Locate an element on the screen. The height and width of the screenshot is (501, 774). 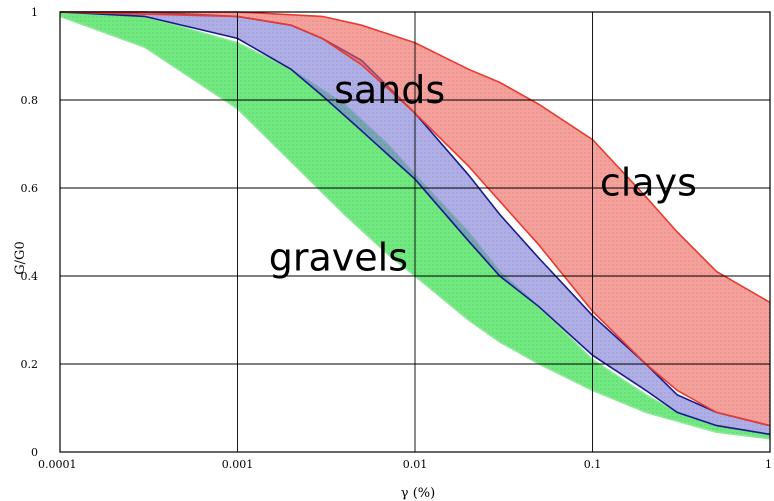
y-axis-label: G/G0 is located at coordinates (20, 257).